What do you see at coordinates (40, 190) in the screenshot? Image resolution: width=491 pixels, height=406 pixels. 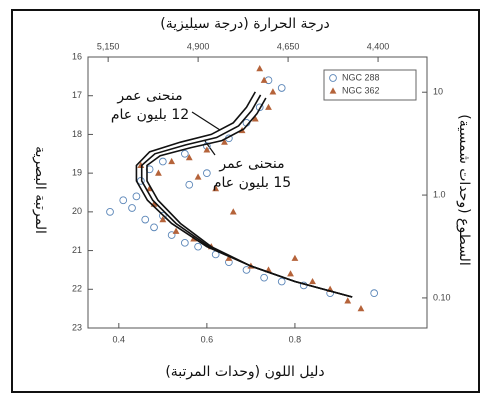 I see `y-axis-title: المرتبة البصرية` at bounding box center [40, 190].